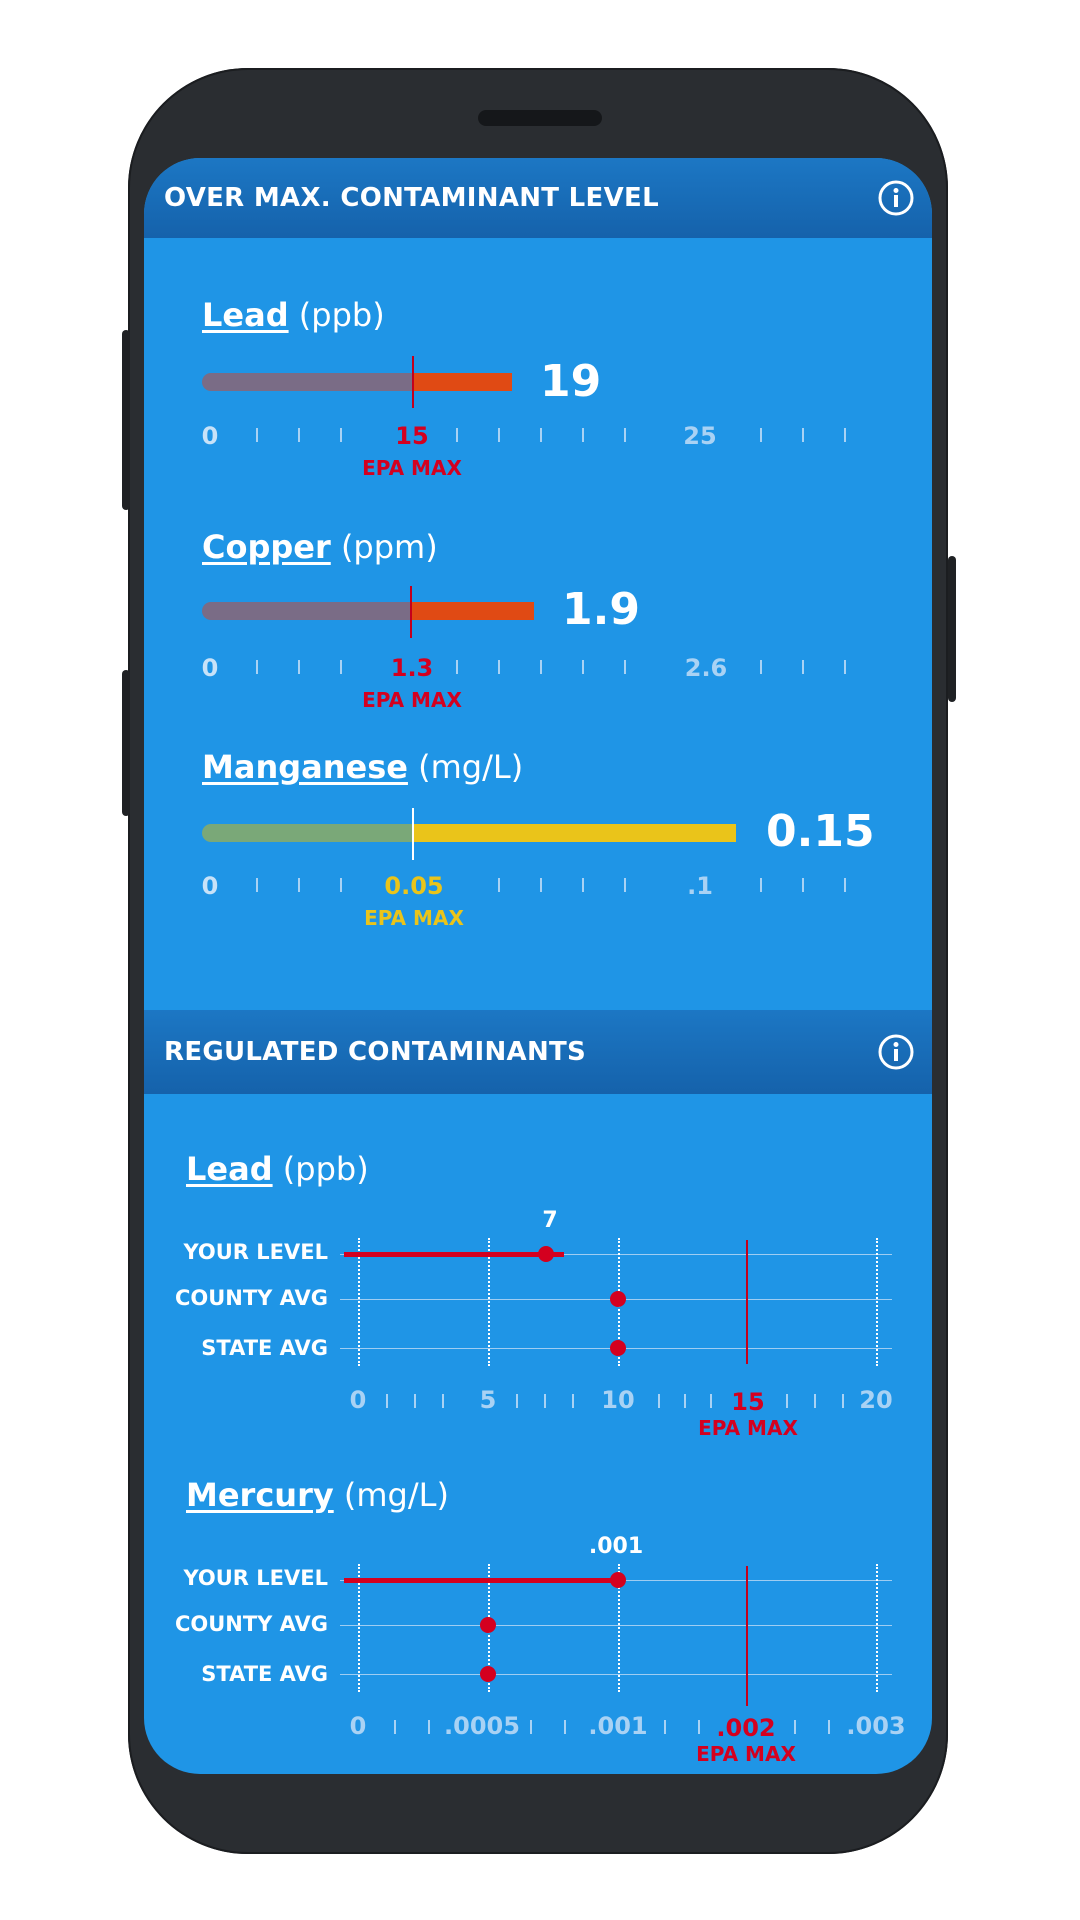  Describe the element at coordinates (308, 382) in the screenshot. I see `lead-bar-under` at that location.